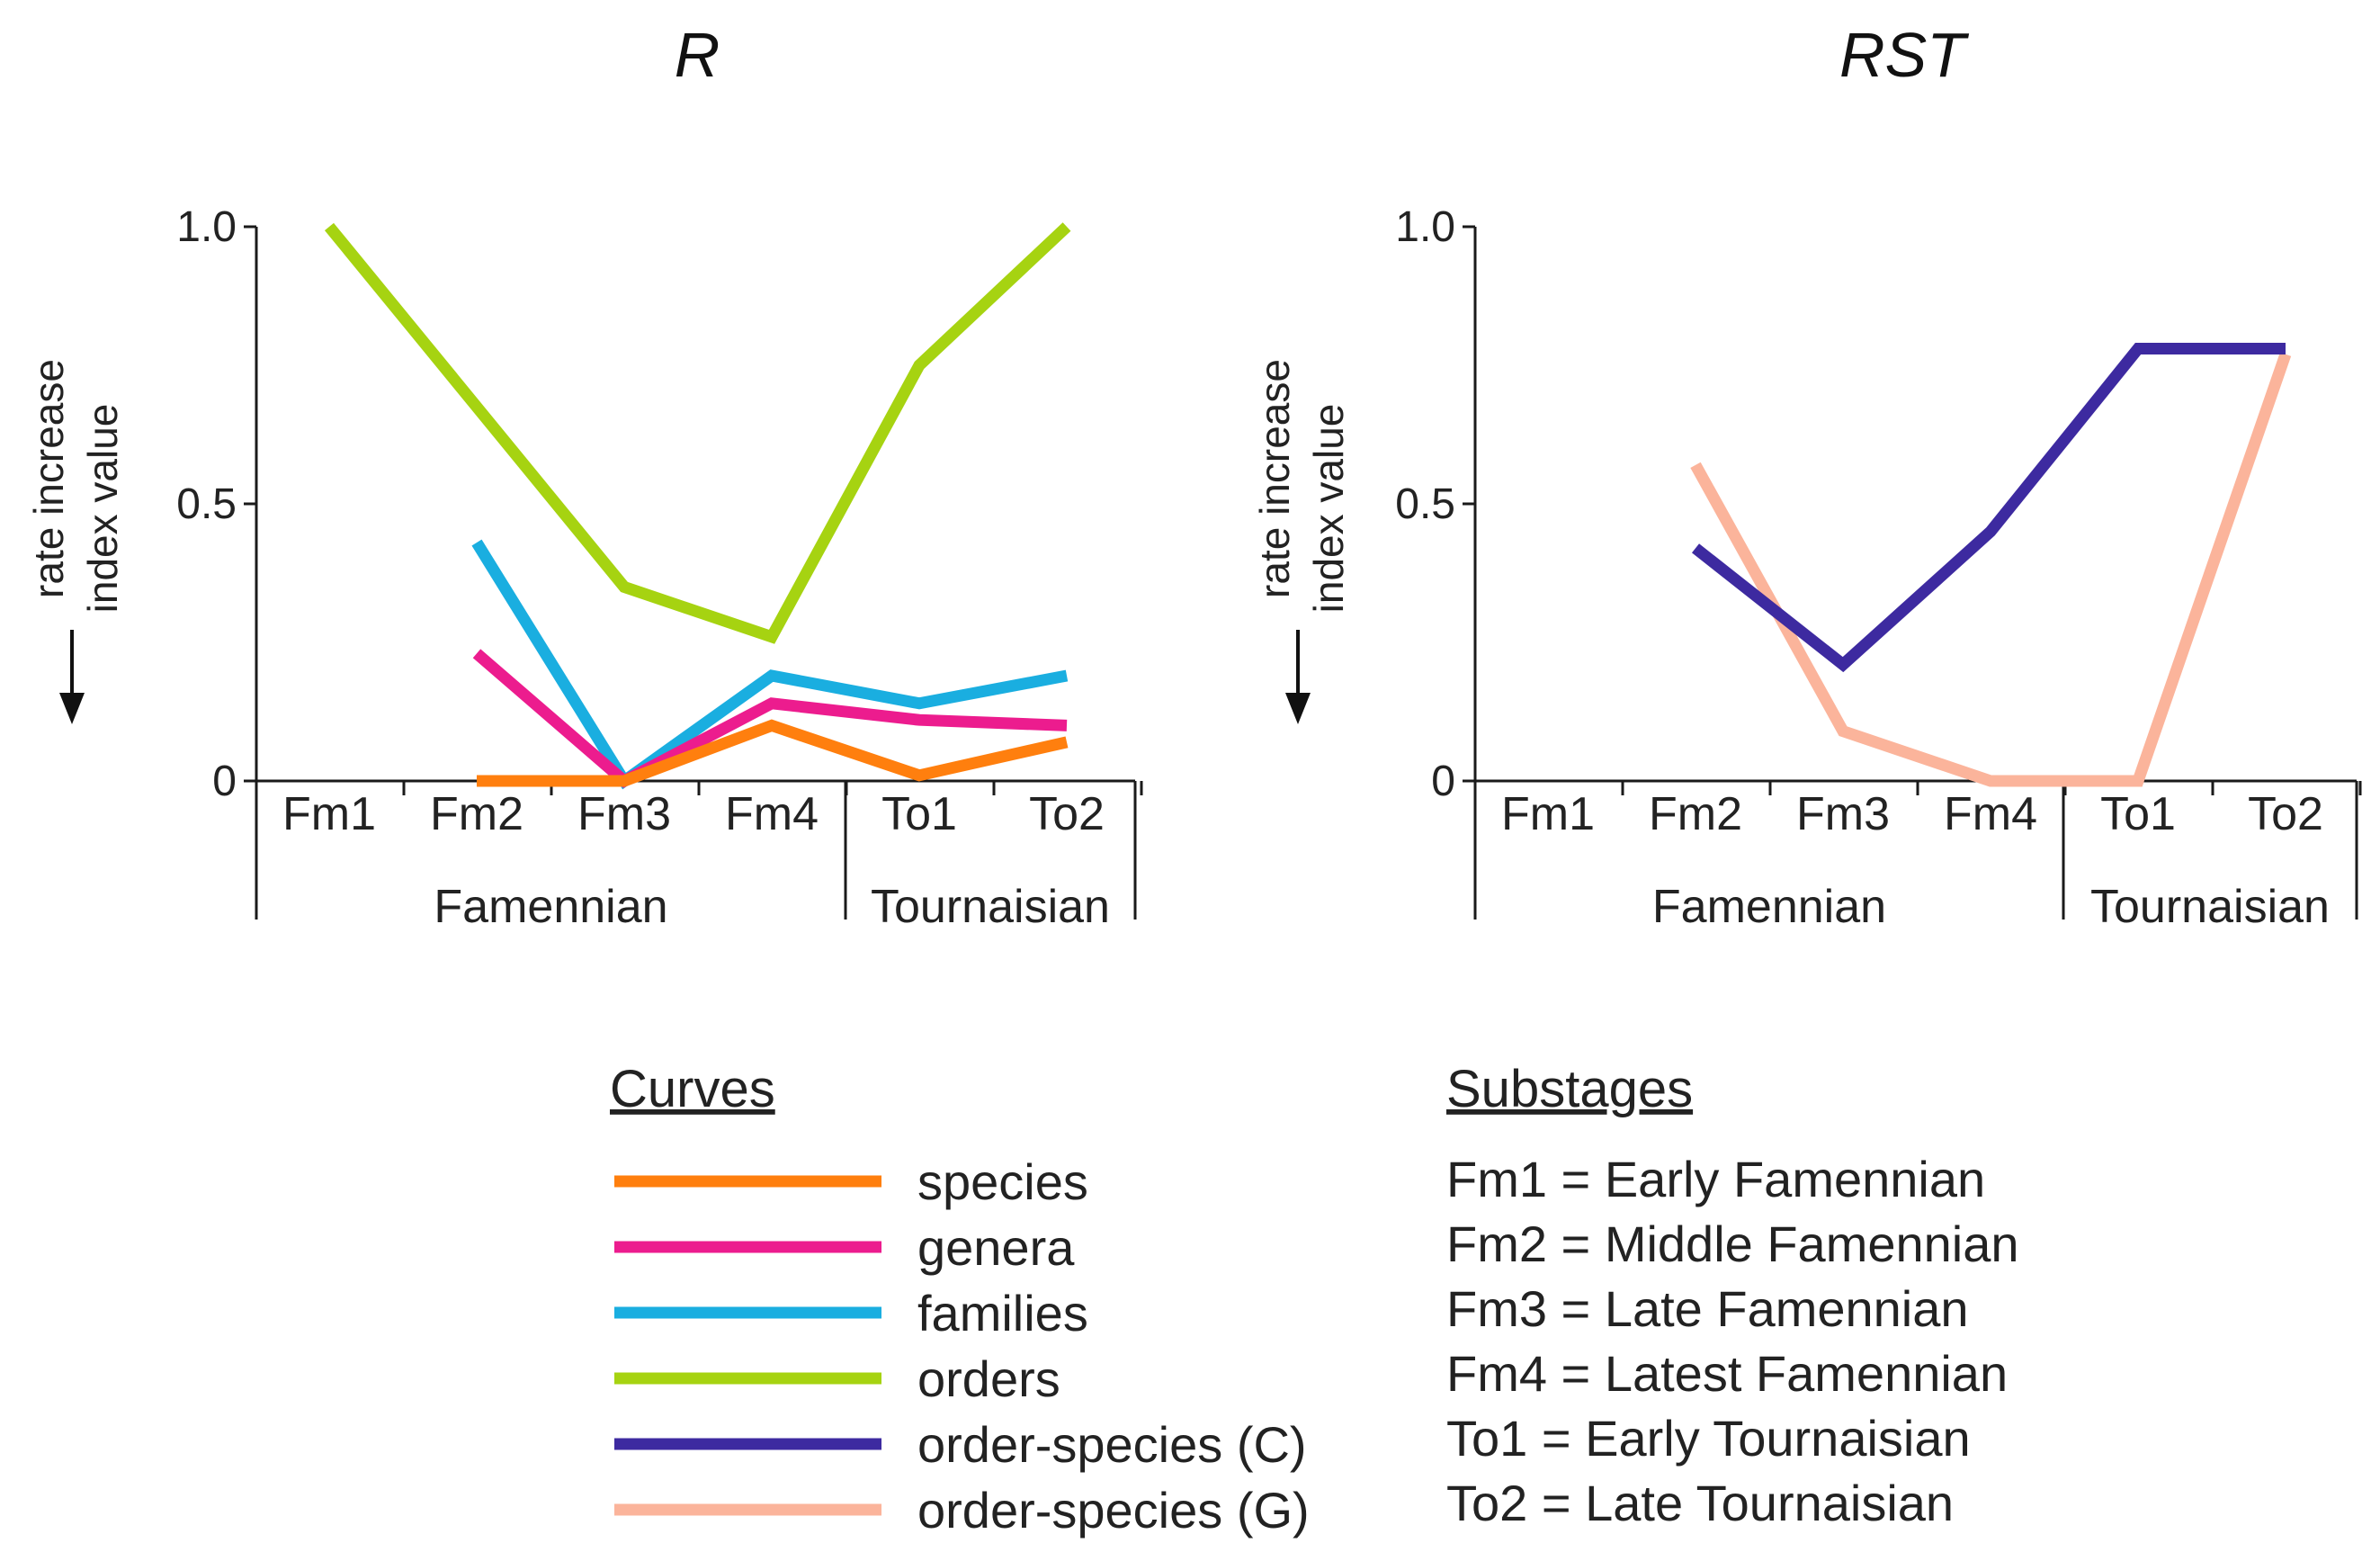 Image resolution: width=2380 pixels, height=1561 pixels. What do you see at coordinates (1715, 1179) in the screenshot?
I see `substage-item: Fm1 = Early Famennian` at bounding box center [1715, 1179].